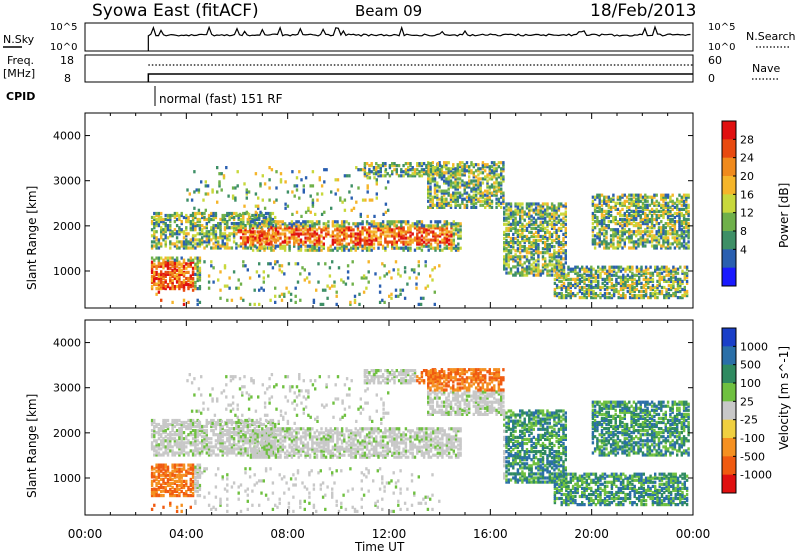 Image resolution: width=800 pixels, height=554 pixels. Describe the element at coordinates (501, 179) in the screenshot. I see `data-cell-2058` at that location.